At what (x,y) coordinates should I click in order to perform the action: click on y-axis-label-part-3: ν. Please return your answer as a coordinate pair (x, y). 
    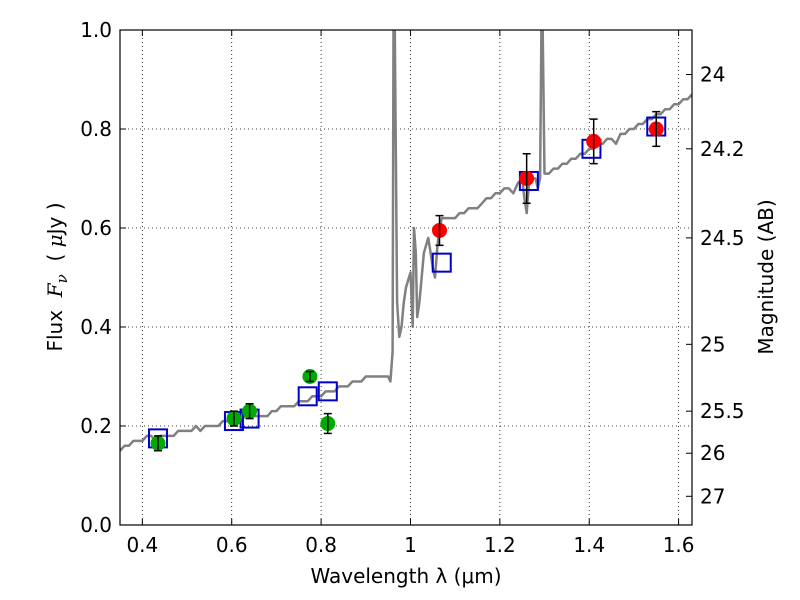
    Looking at the image, I should click on (62, 278).